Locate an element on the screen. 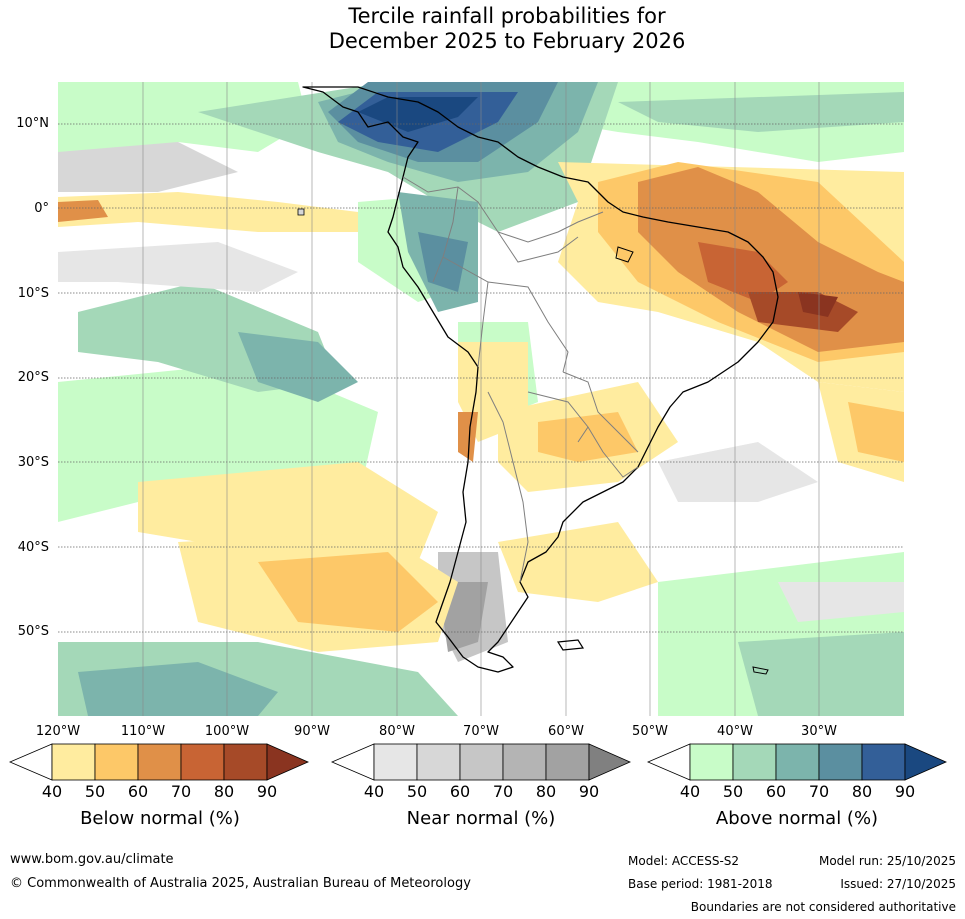 This screenshot has width=965, height=919. near-swatch-over is located at coordinates (609, 762).